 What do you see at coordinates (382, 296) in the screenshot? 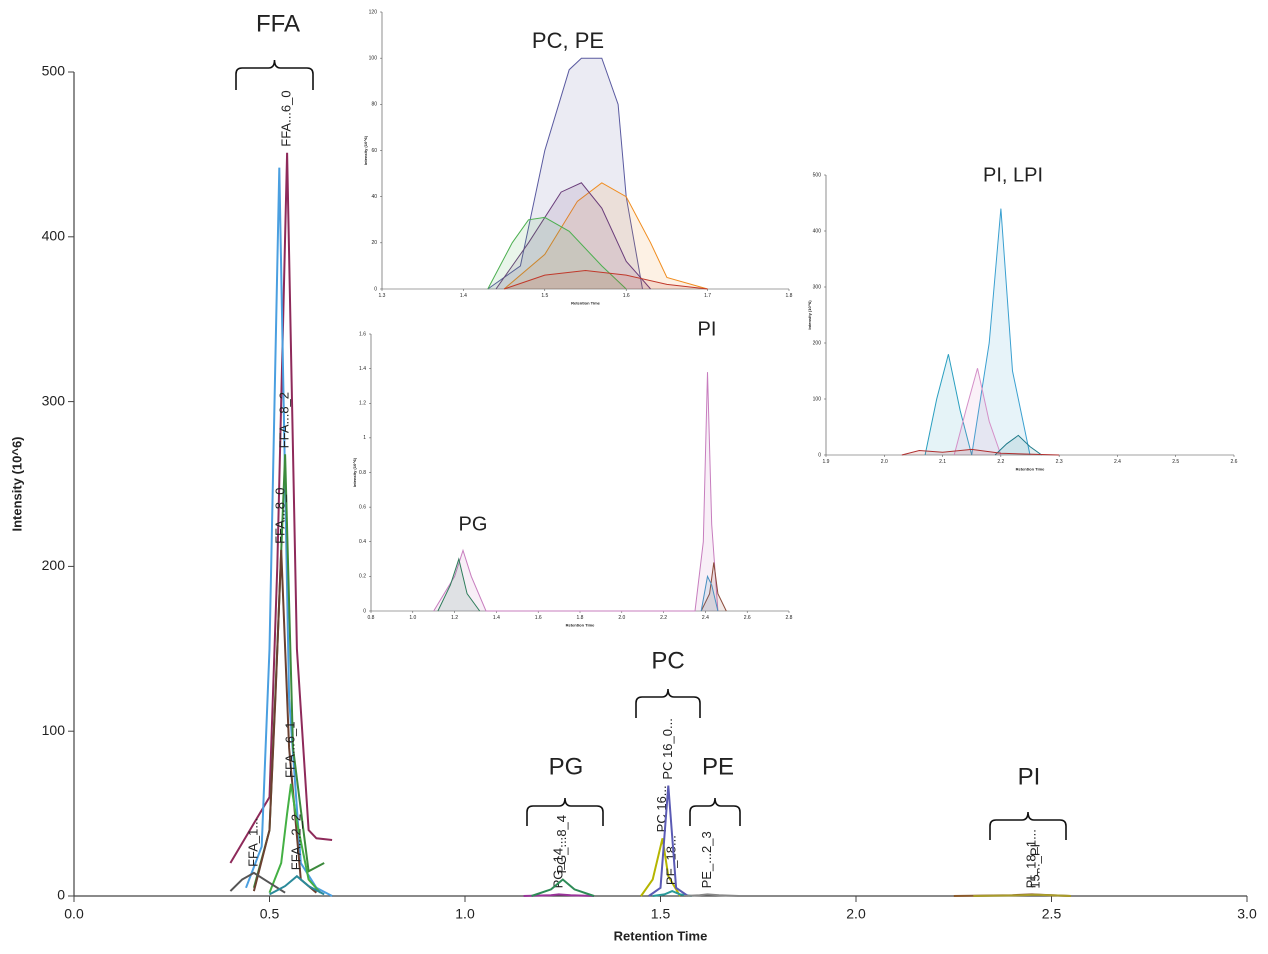
I see `x-tick-label: 1.3` at bounding box center [382, 296].